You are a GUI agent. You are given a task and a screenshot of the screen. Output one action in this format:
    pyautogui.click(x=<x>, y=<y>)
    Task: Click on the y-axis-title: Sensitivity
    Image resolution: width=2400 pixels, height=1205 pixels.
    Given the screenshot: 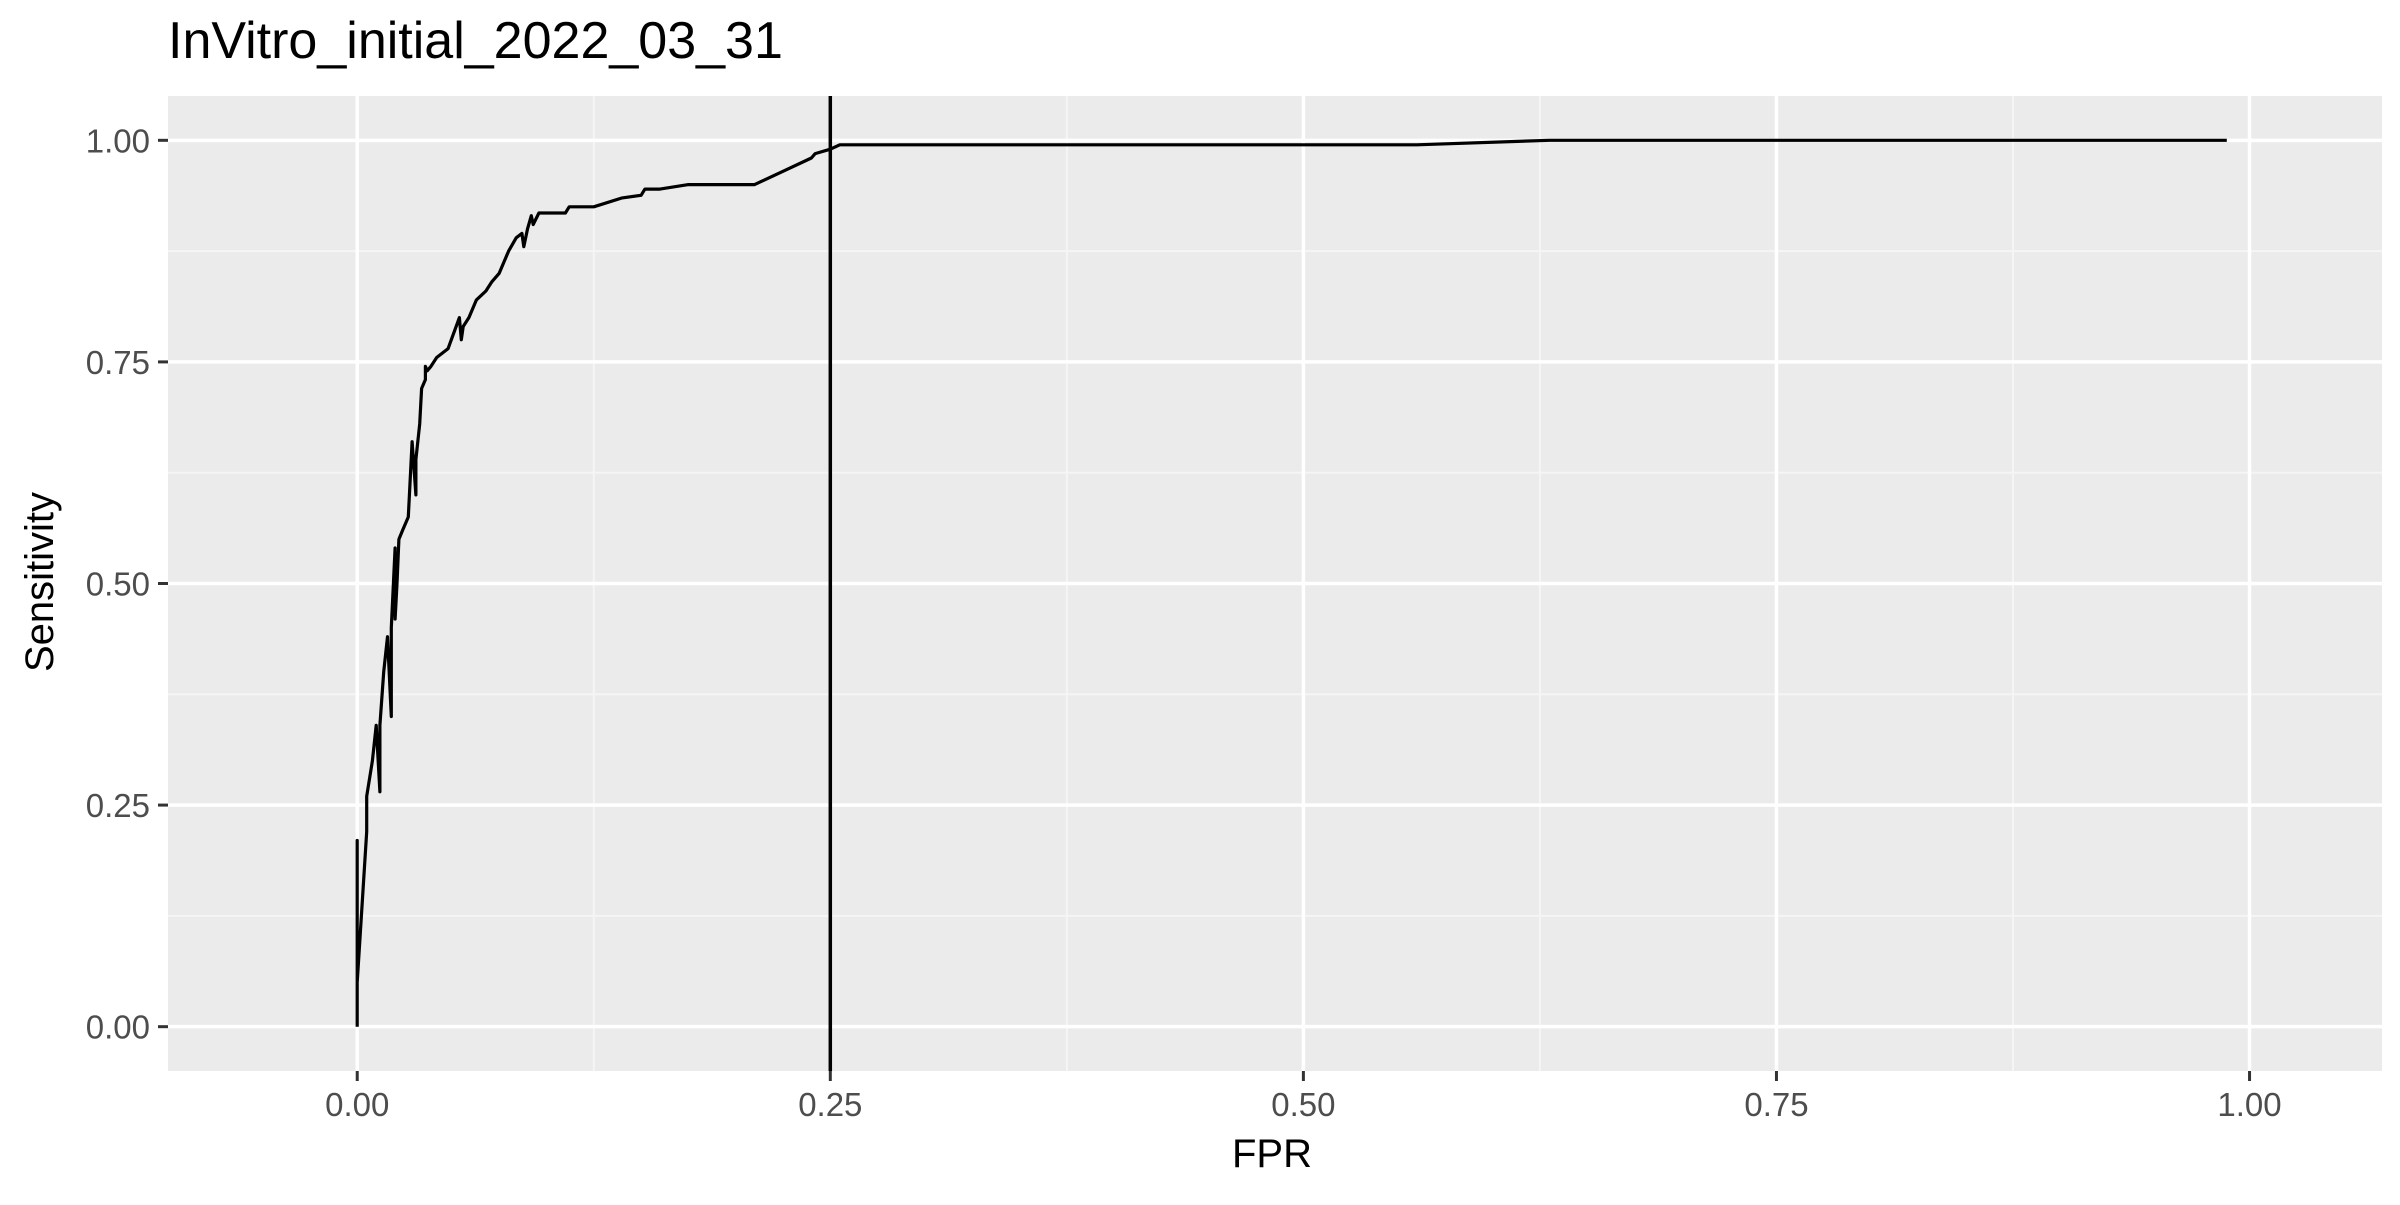 What is the action you would take?
    pyautogui.click(x=40, y=582)
    